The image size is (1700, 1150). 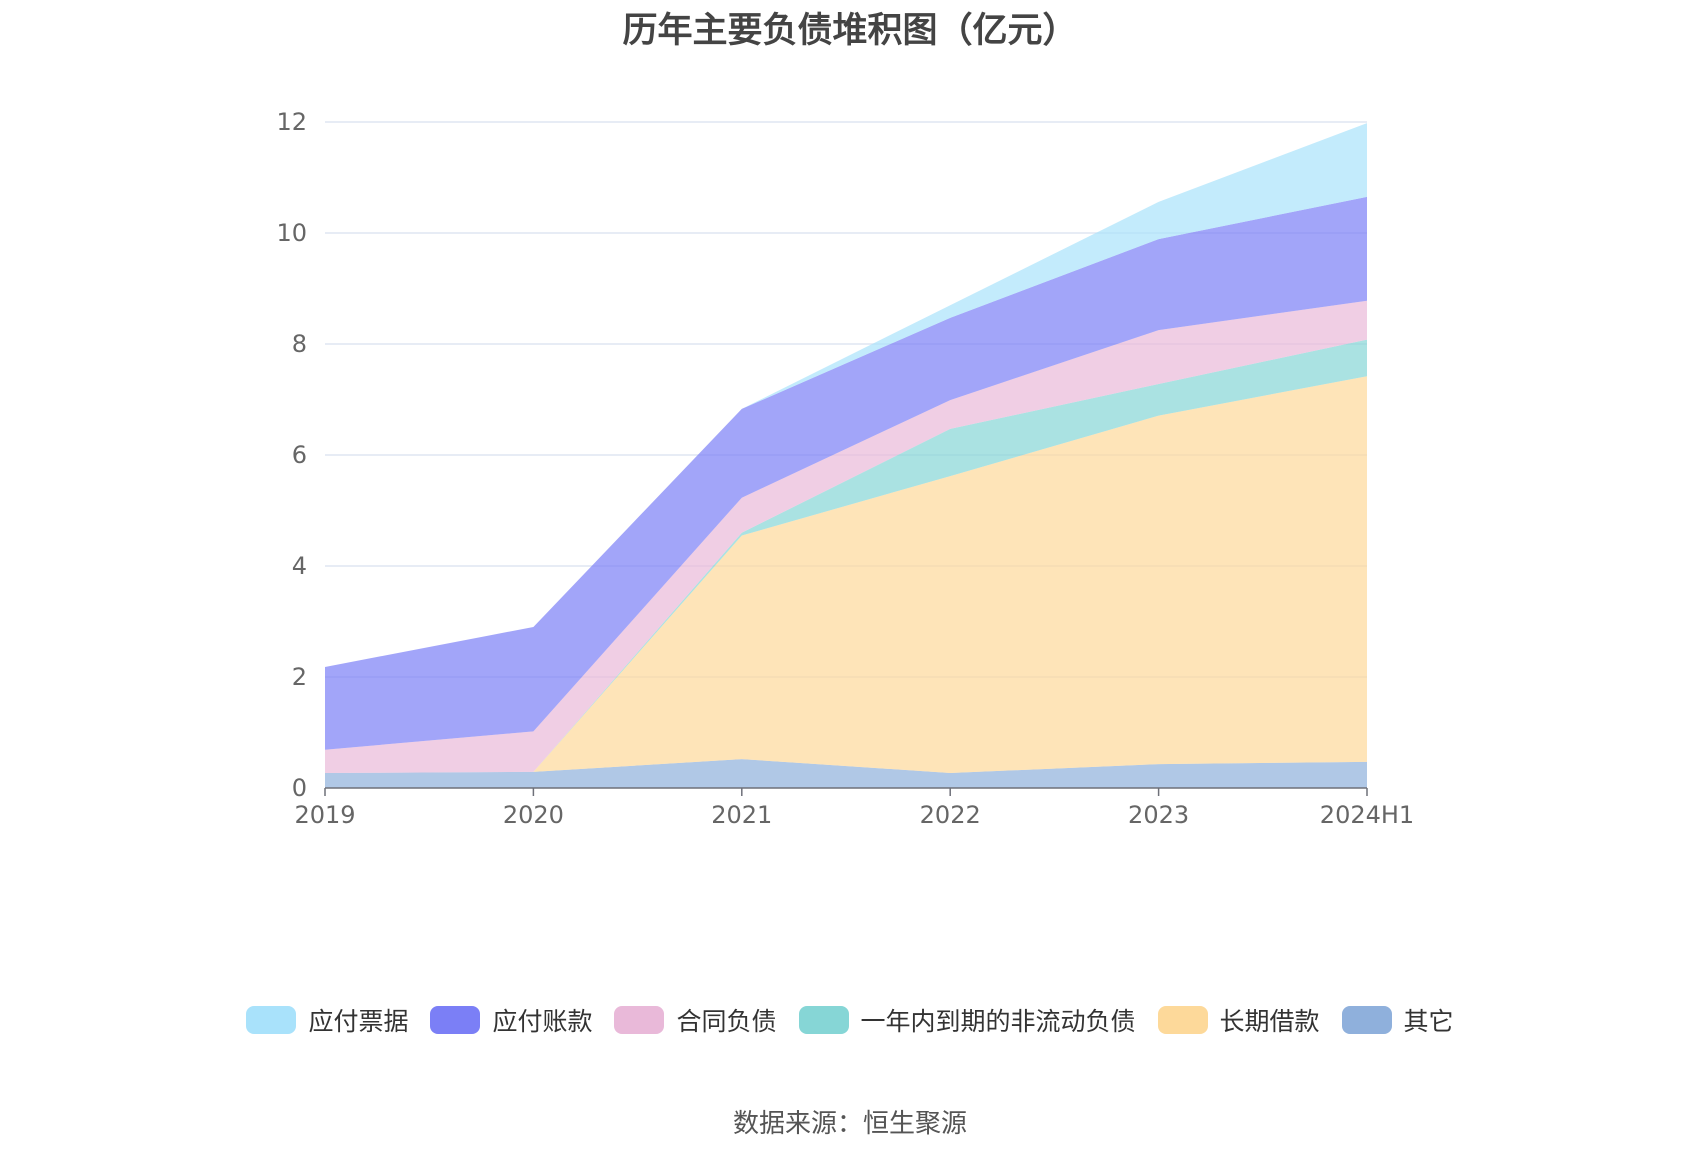 What do you see at coordinates (1269, 1021) in the screenshot?
I see `legend-label: 长期借款` at bounding box center [1269, 1021].